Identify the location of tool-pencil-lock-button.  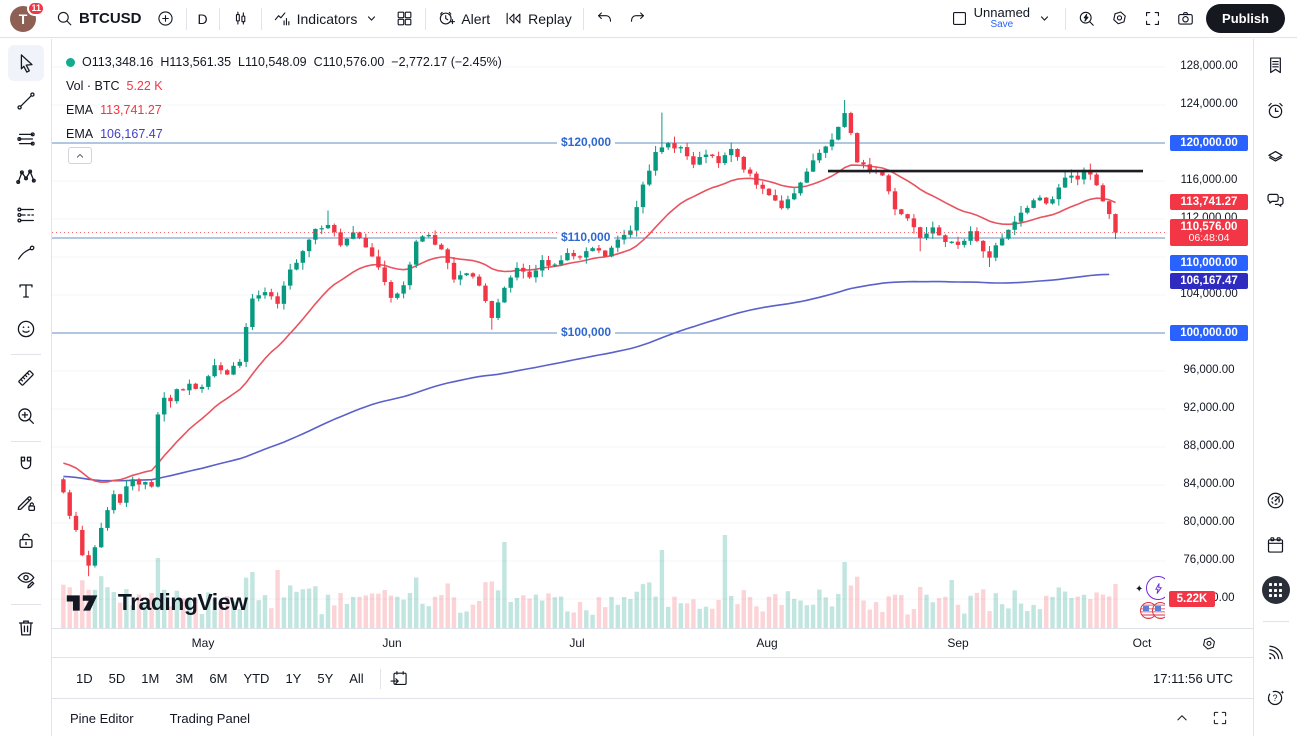
(26, 503).